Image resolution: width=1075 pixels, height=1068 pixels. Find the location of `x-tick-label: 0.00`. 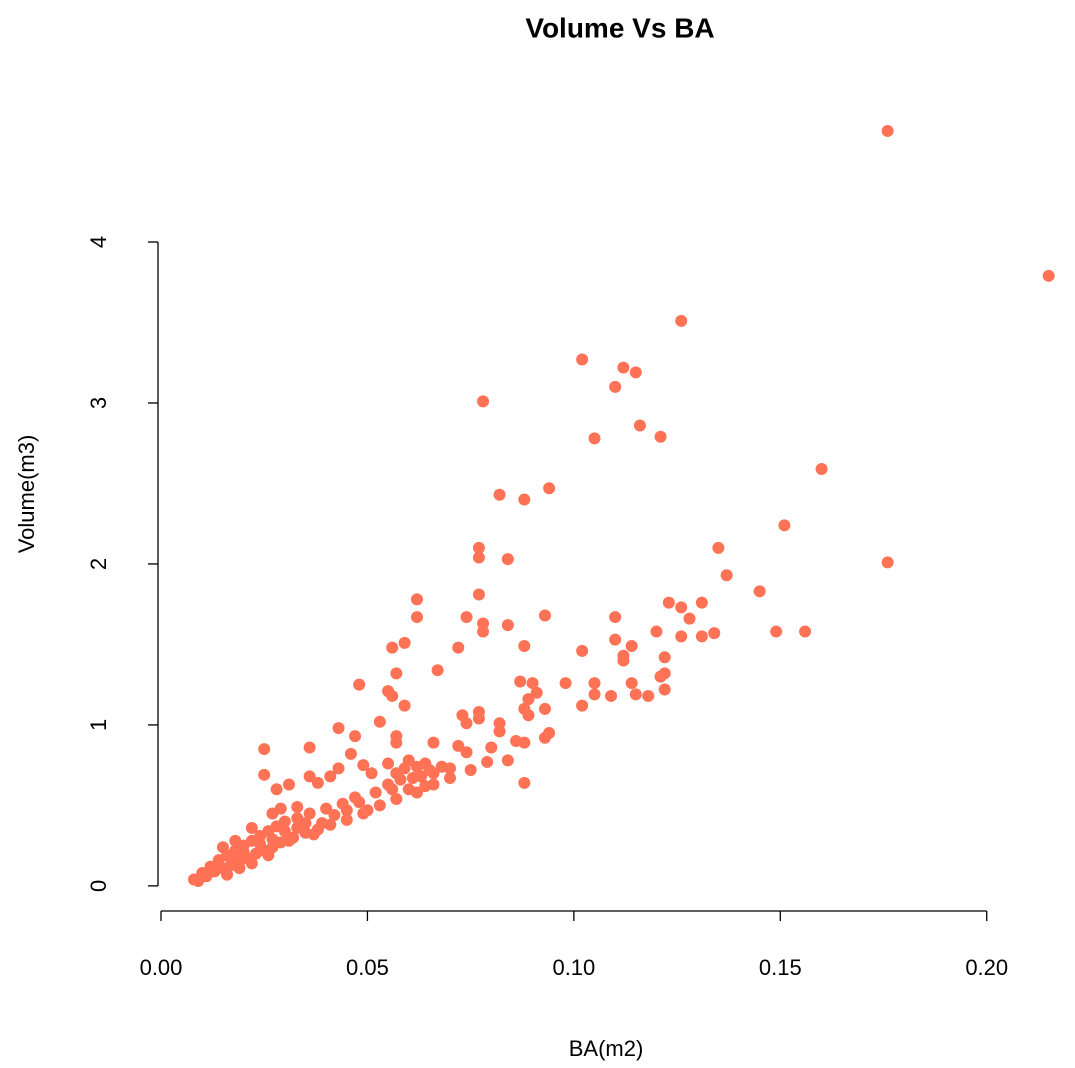

x-tick-label: 0.00 is located at coordinates (161, 967).